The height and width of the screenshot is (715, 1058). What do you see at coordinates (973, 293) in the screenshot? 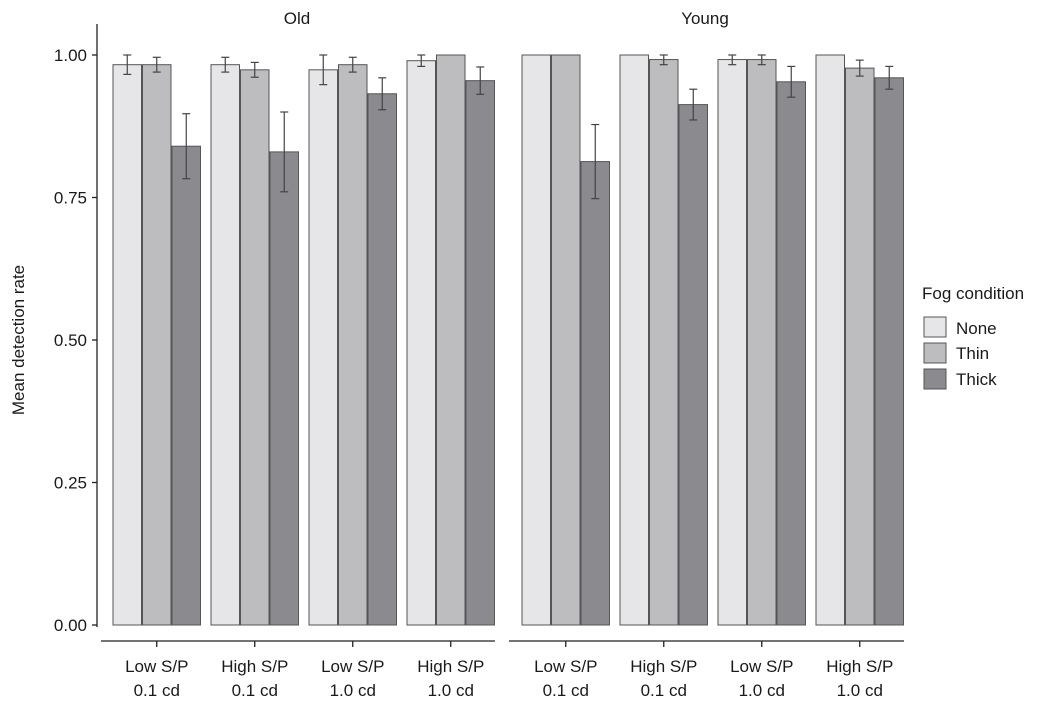
I see `legend-title: Fog condition` at bounding box center [973, 293].